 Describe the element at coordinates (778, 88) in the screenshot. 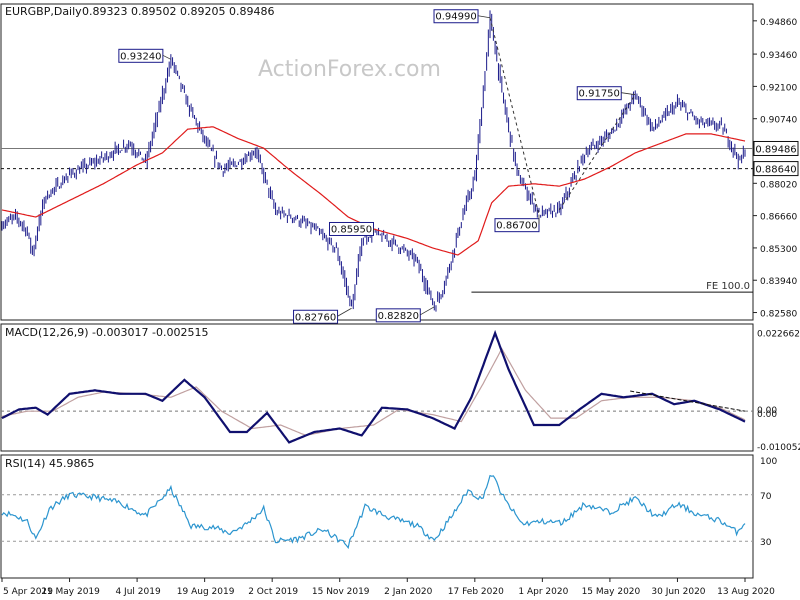

I see `price-y-tick-label: 0.92100` at that location.